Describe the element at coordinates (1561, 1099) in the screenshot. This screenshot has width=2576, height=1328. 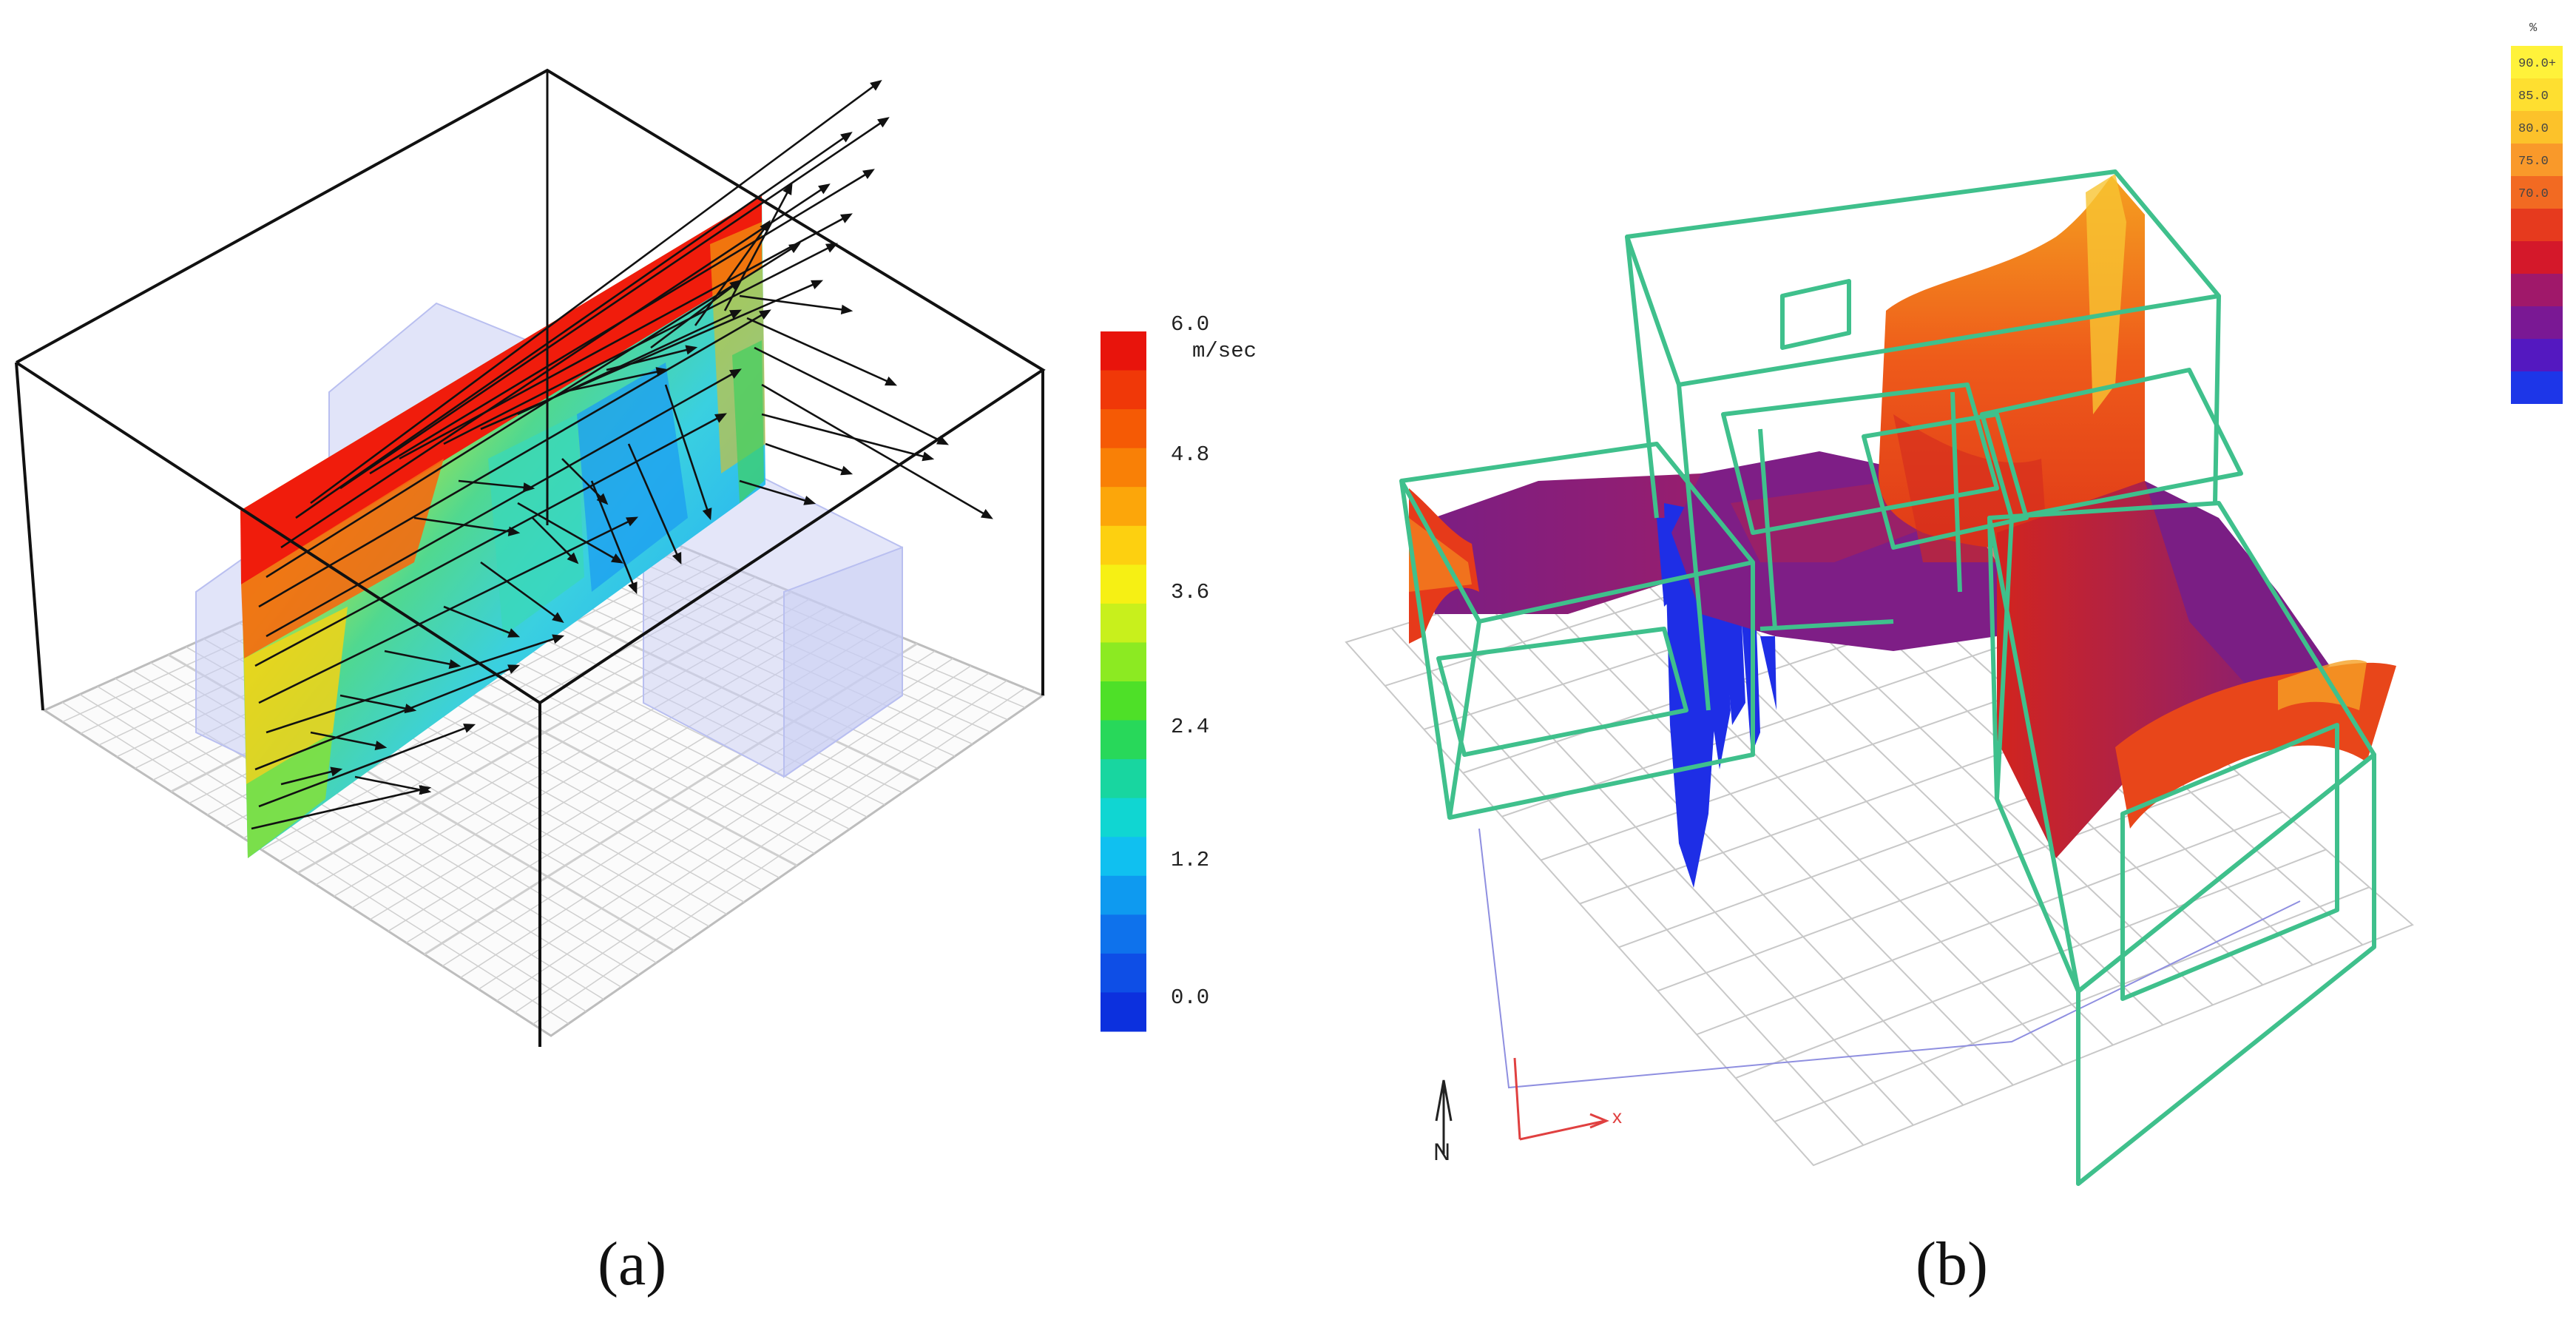
I see `axis-indicator` at that location.